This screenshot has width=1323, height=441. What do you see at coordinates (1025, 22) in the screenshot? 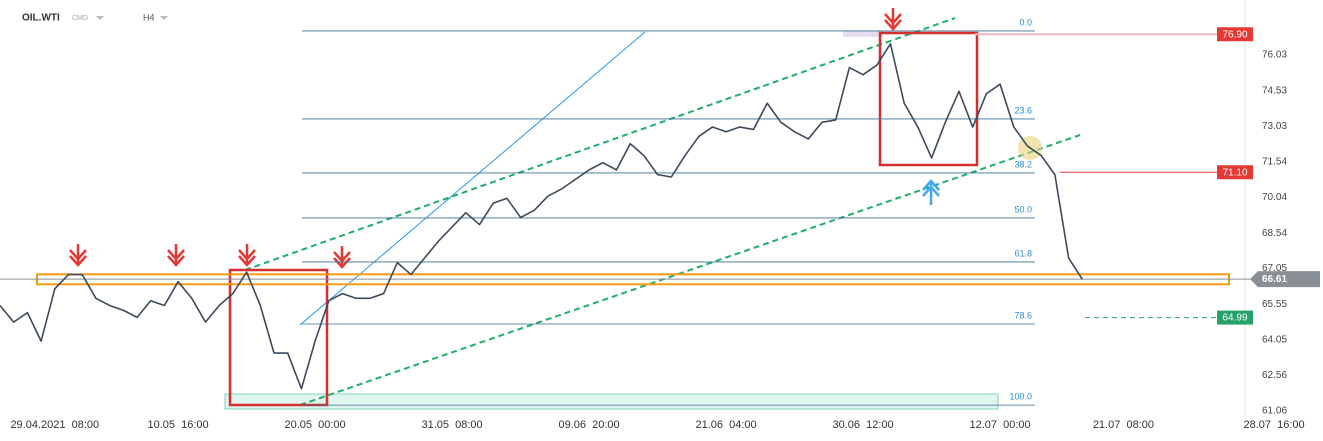
I see `fib-label: 0.0` at bounding box center [1025, 22].